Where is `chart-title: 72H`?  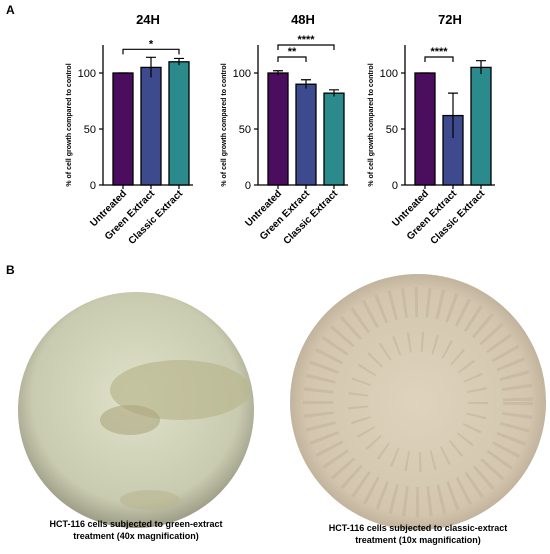 chart-title: 72H is located at coordinates (450, 19).